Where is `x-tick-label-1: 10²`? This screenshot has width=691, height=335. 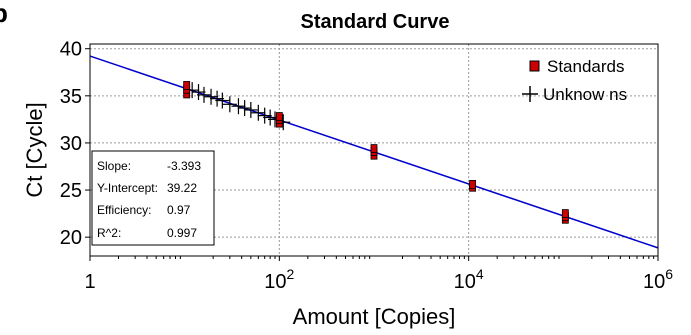
x-tick-label-1: 10² is located at coordinates (279, 279).